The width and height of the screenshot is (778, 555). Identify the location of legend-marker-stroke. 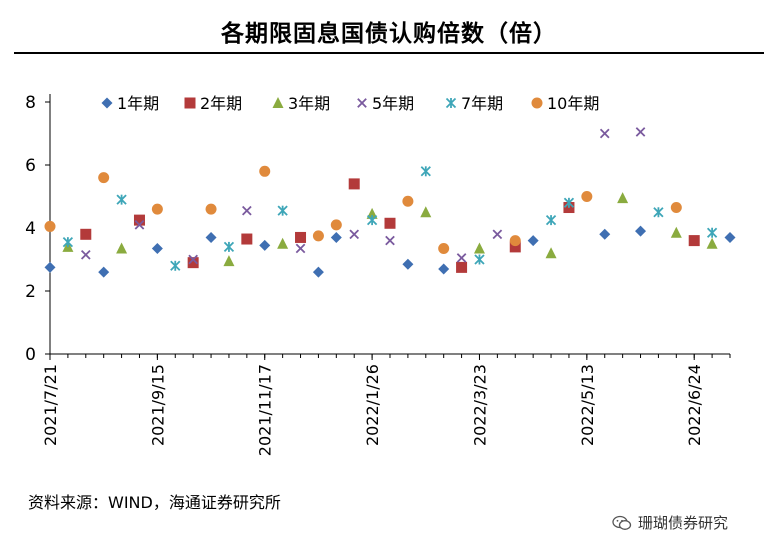
(362, 103).